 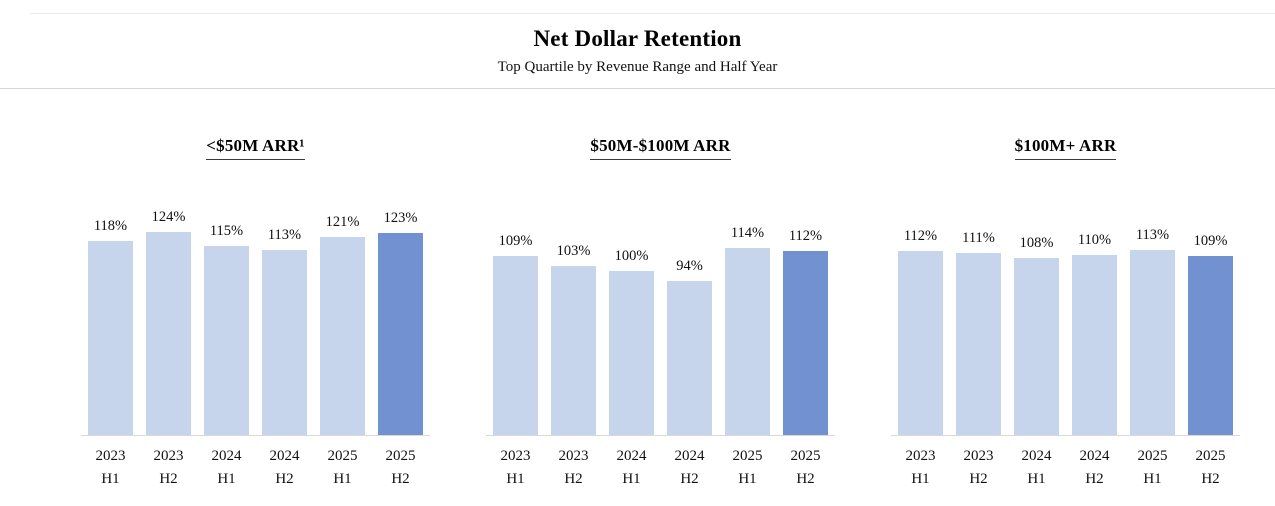 I want to click on bar-group: 111%, so click(x=978, y=332).